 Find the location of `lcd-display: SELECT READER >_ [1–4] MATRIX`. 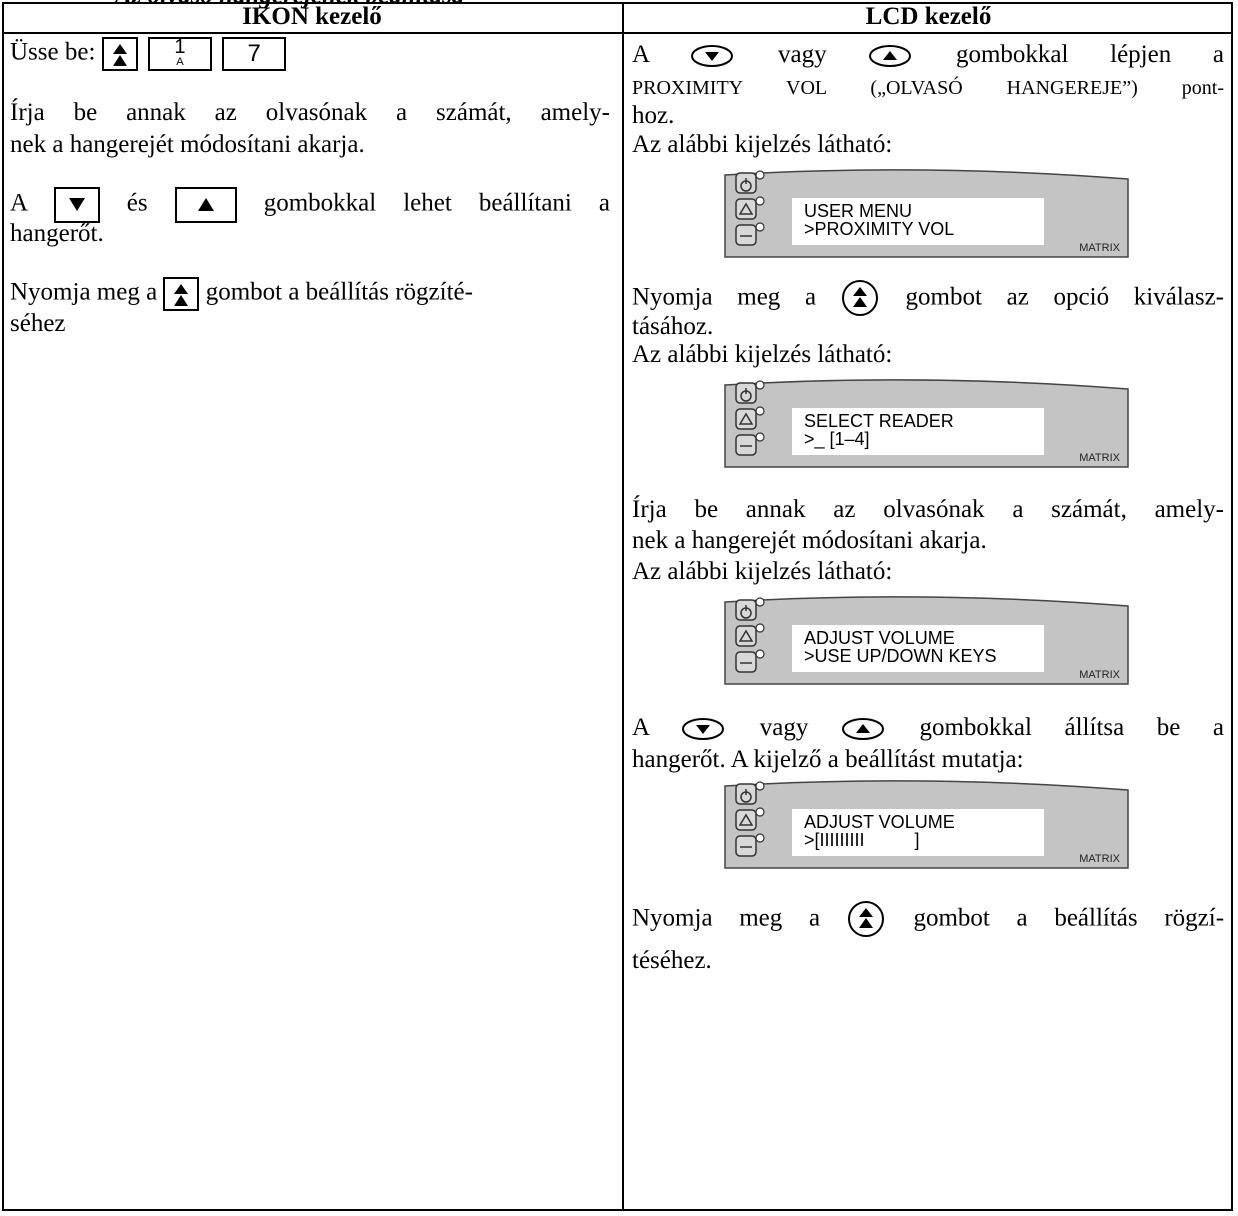

lcd-display: SELECT READER >_ [1–4] MATRIX is located at coordinates (927, 422).